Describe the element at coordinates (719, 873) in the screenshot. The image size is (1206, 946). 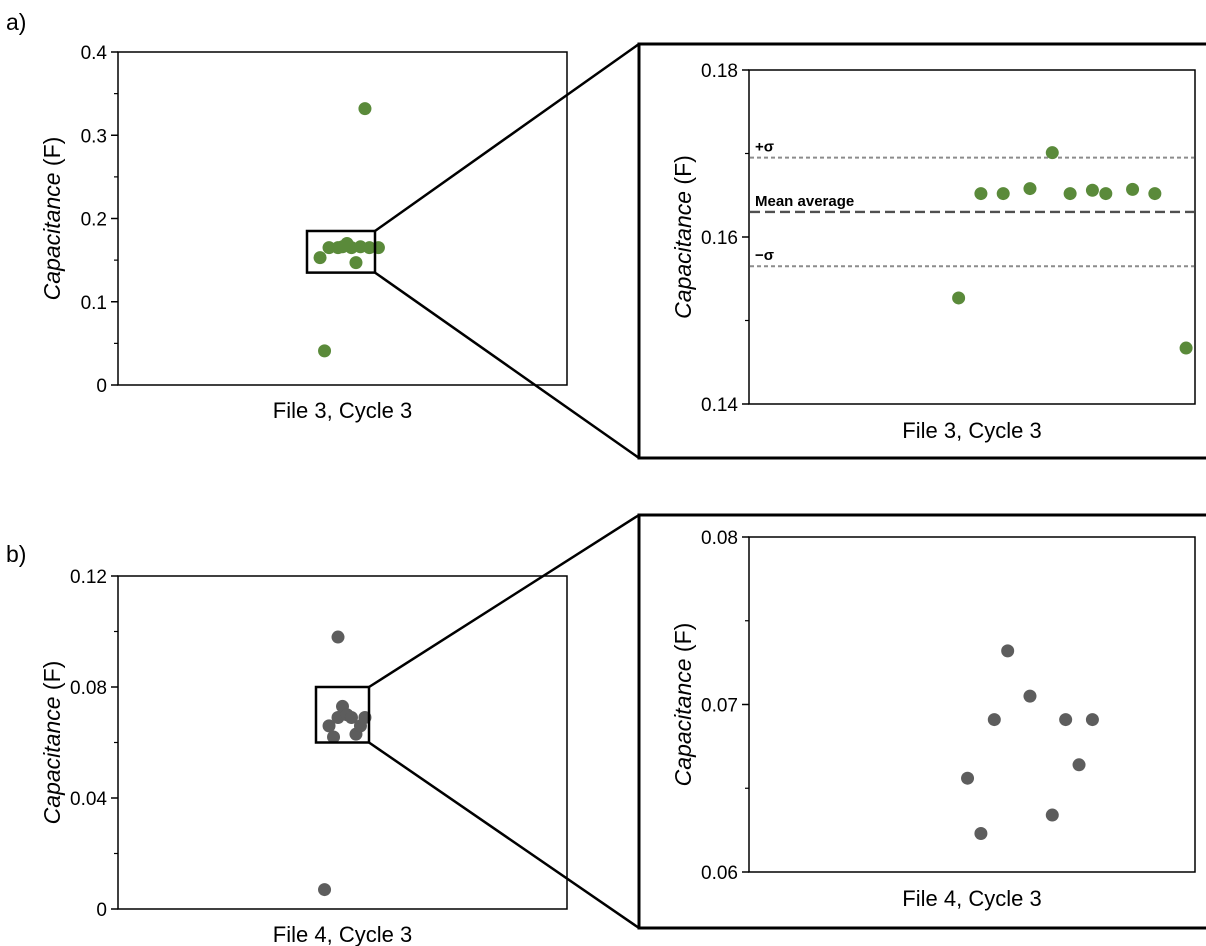
I see `y-tick-label: 0.06` at that location.